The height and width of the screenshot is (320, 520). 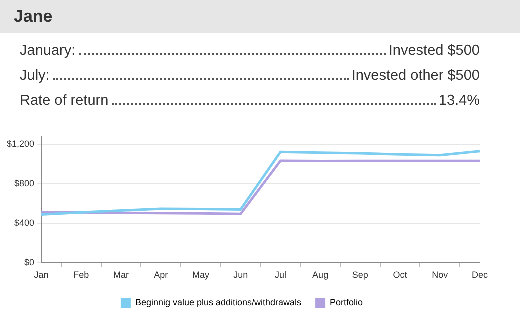 I want to click on text: 13.4%, so click(x=459, y=101).